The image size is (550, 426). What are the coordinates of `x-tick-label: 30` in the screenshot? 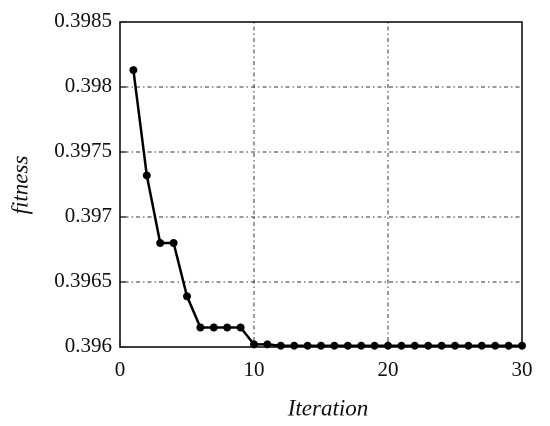 It's located at (522, 369).